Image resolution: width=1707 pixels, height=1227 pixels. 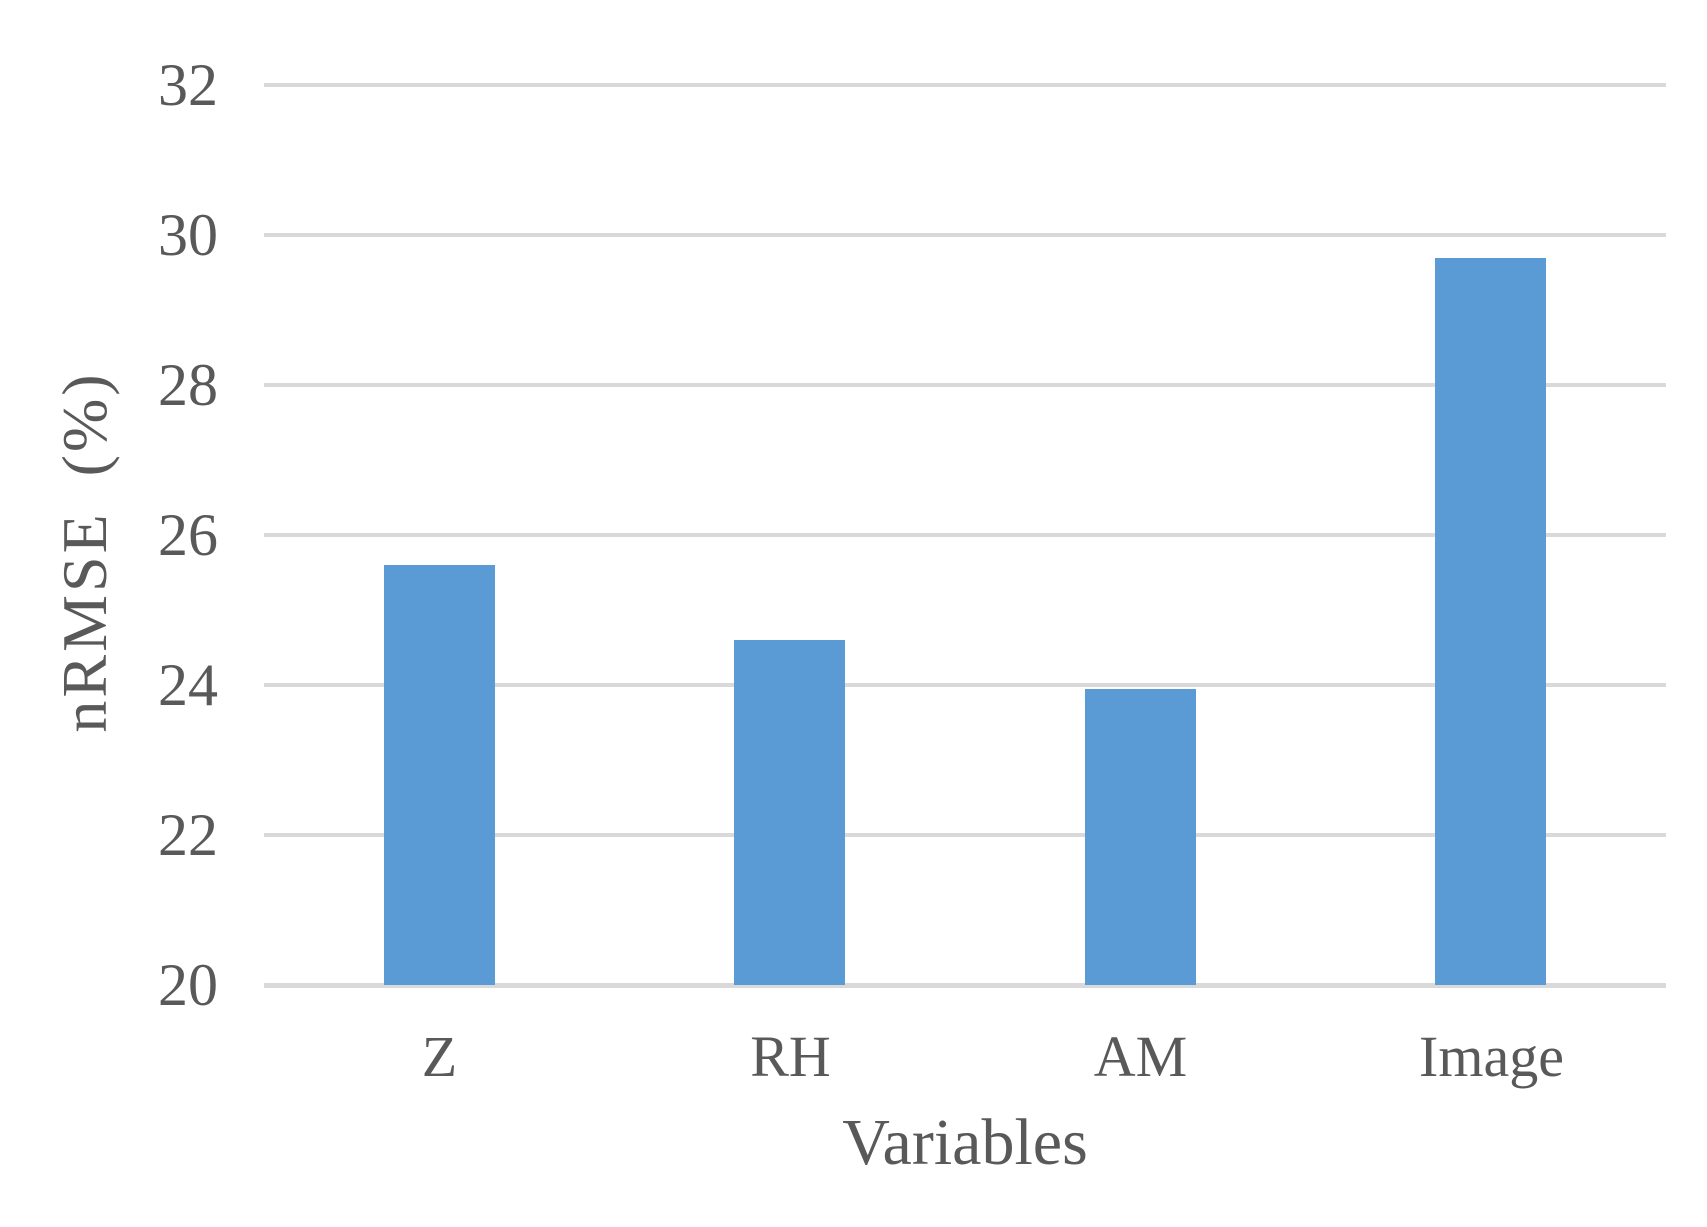 What do you see at coordinates (188, 535) in the screenshot?
I see `y-tick-label-26: 26` at bounding box center [188, 535].